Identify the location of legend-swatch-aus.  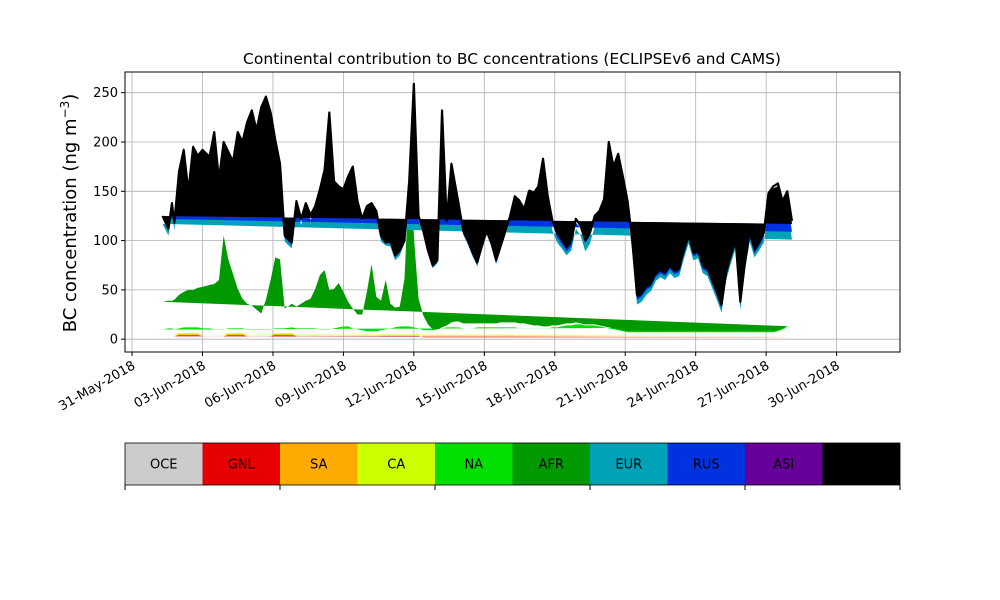
(861, 464).